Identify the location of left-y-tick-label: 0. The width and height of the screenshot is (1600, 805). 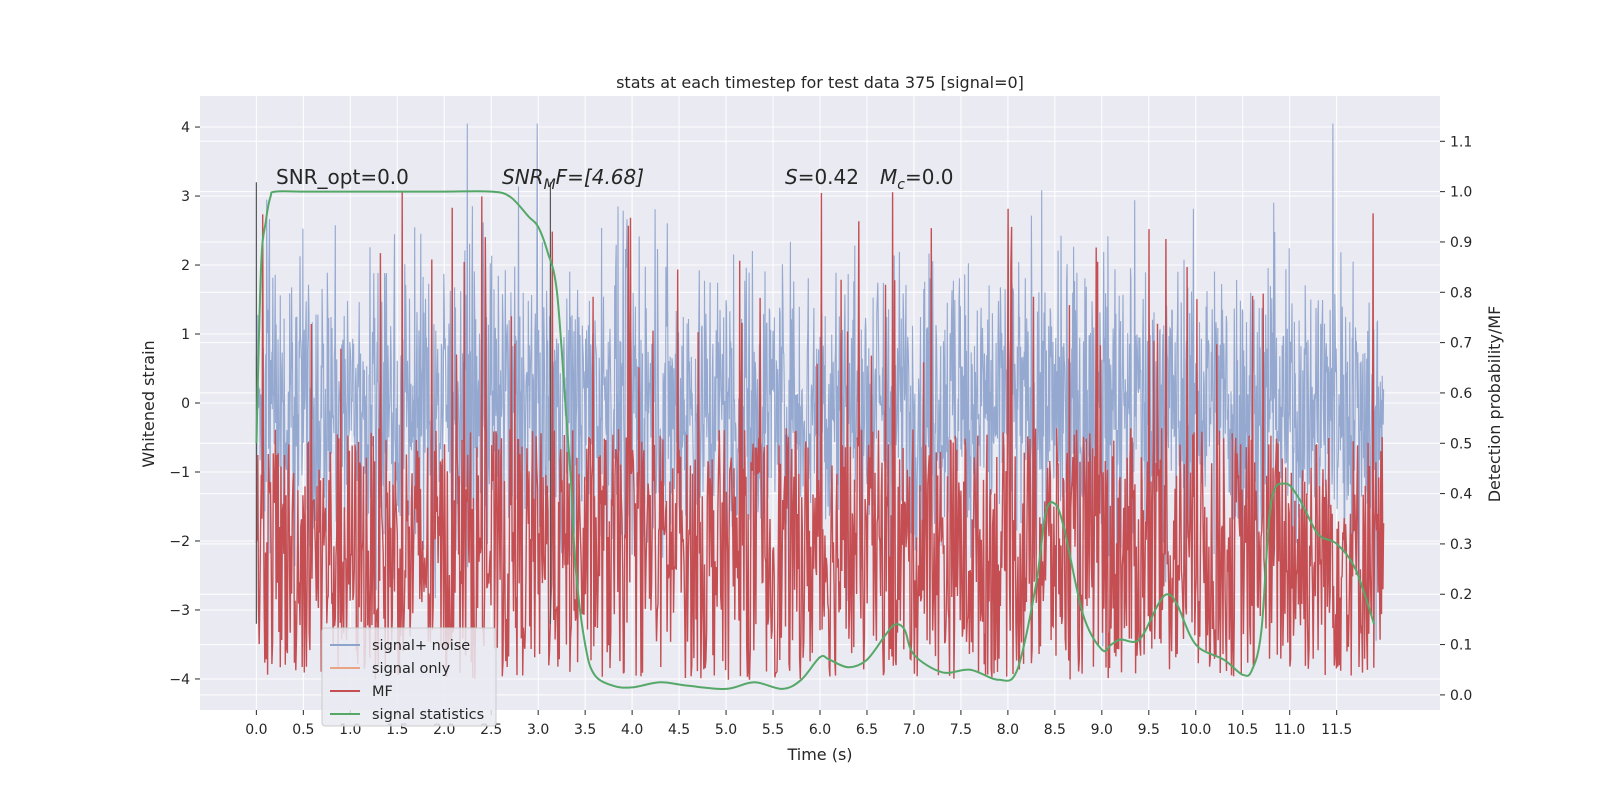
(185, 404).